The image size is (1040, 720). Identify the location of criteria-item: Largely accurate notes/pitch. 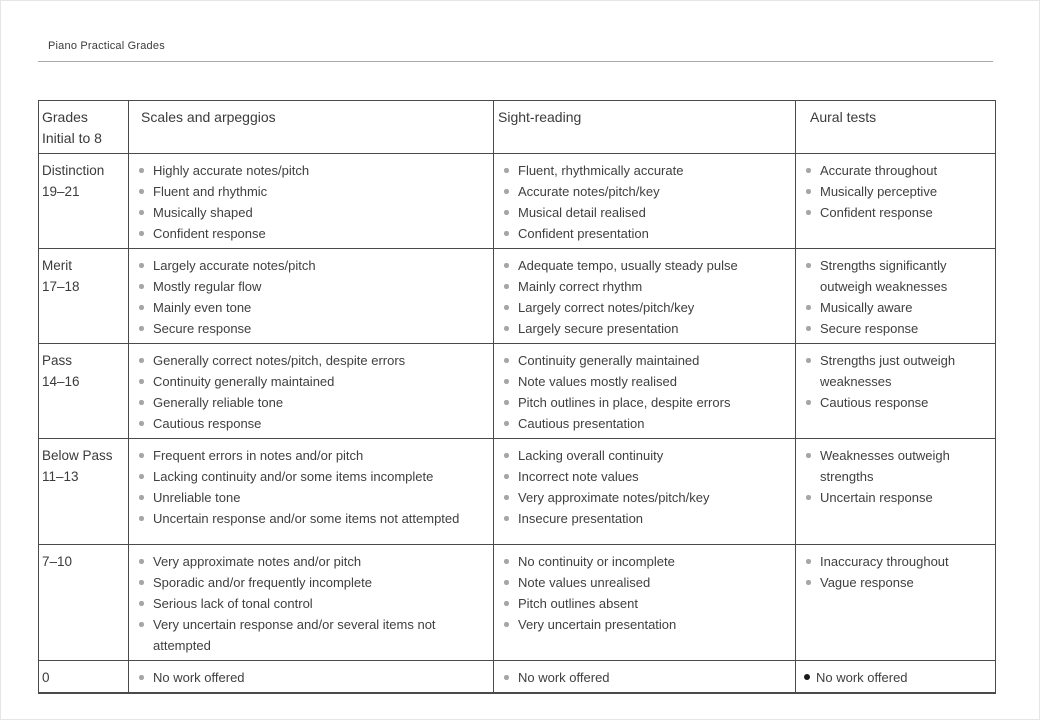
(313, 265).